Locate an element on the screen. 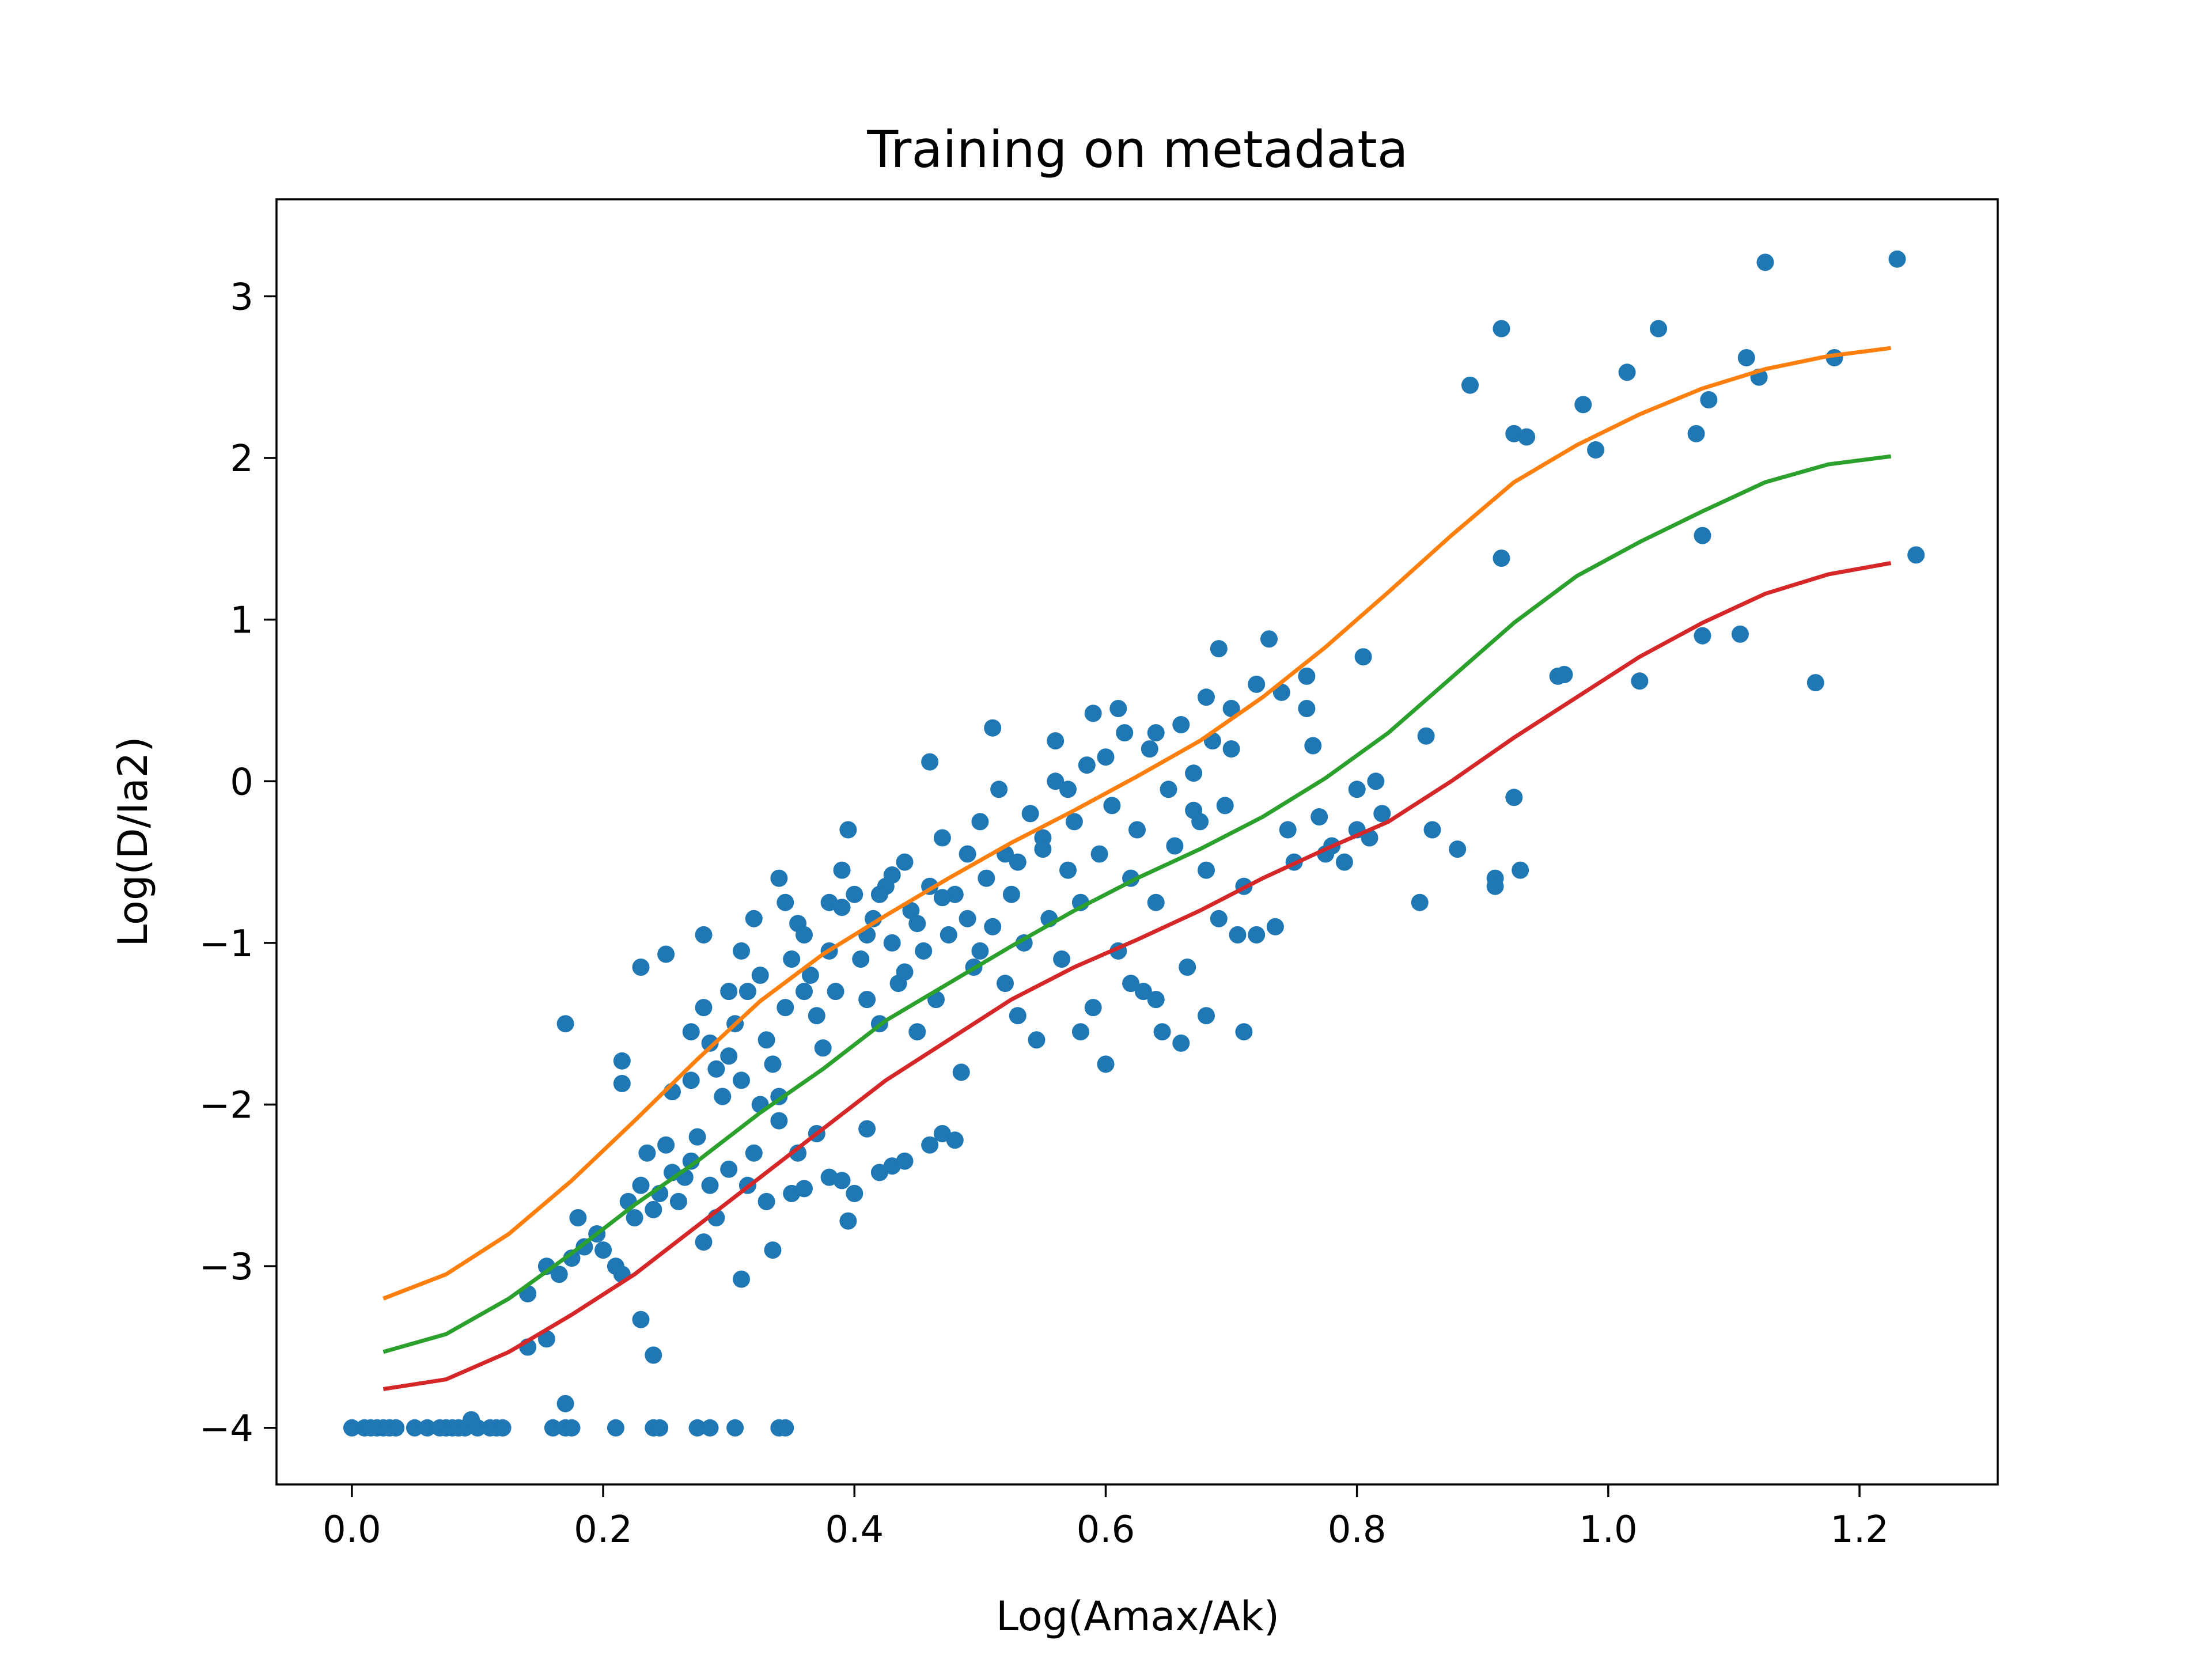  x-tick-label: 0.0 is located at coordinates (352, 1530).